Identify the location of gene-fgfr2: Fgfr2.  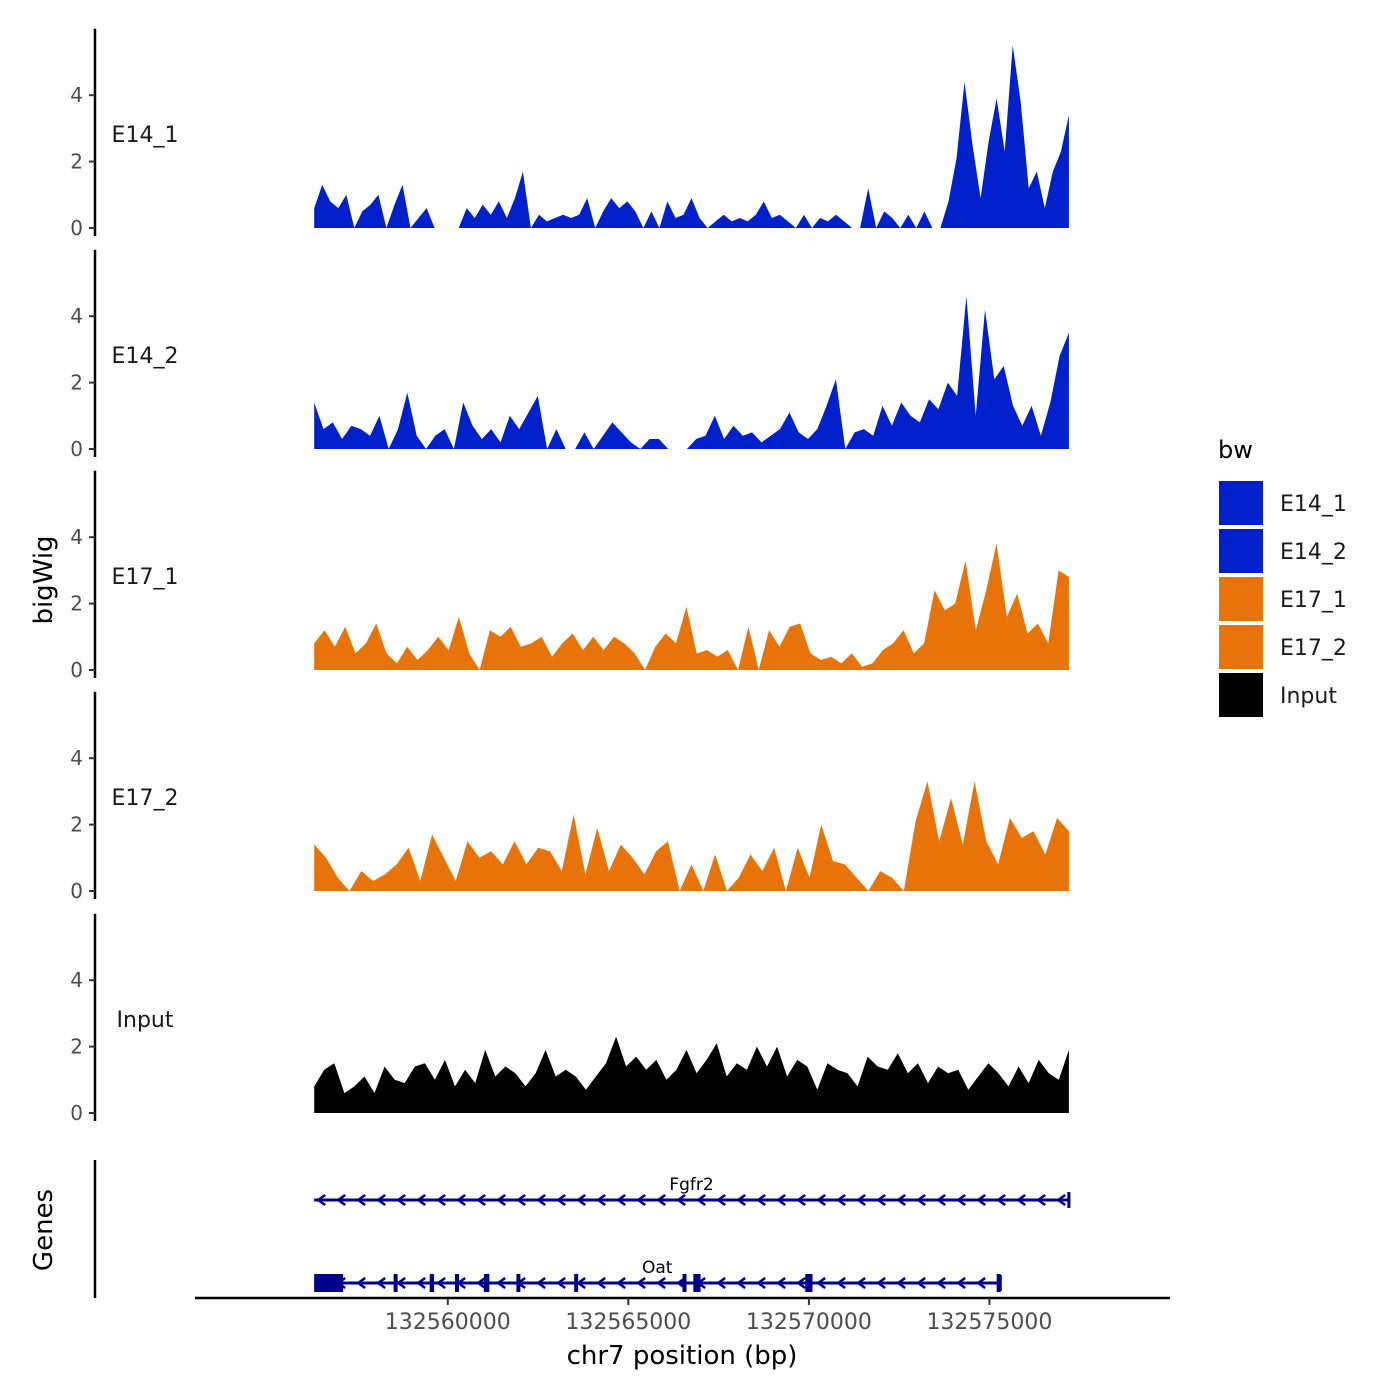
(692, 1191).